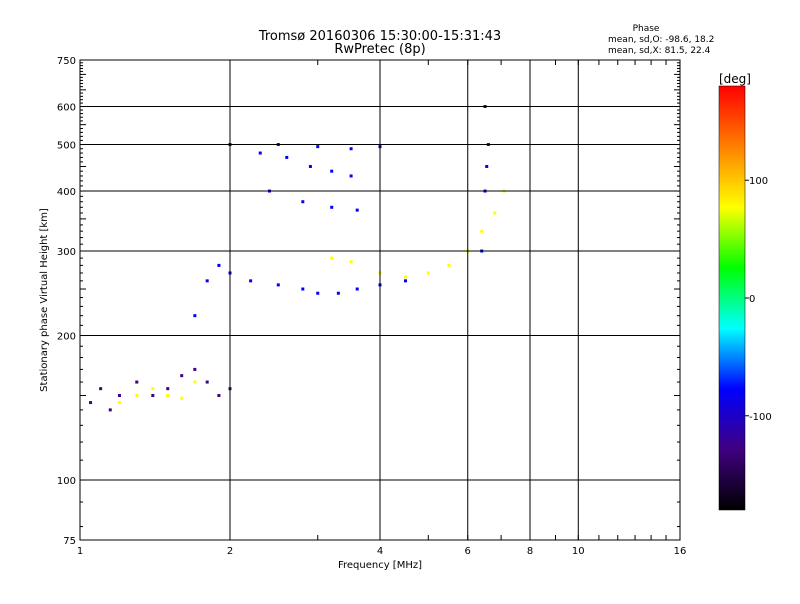 This screenshot has width=800, height=604. I want to click on y-tick-label: 400, so click(66, 192).